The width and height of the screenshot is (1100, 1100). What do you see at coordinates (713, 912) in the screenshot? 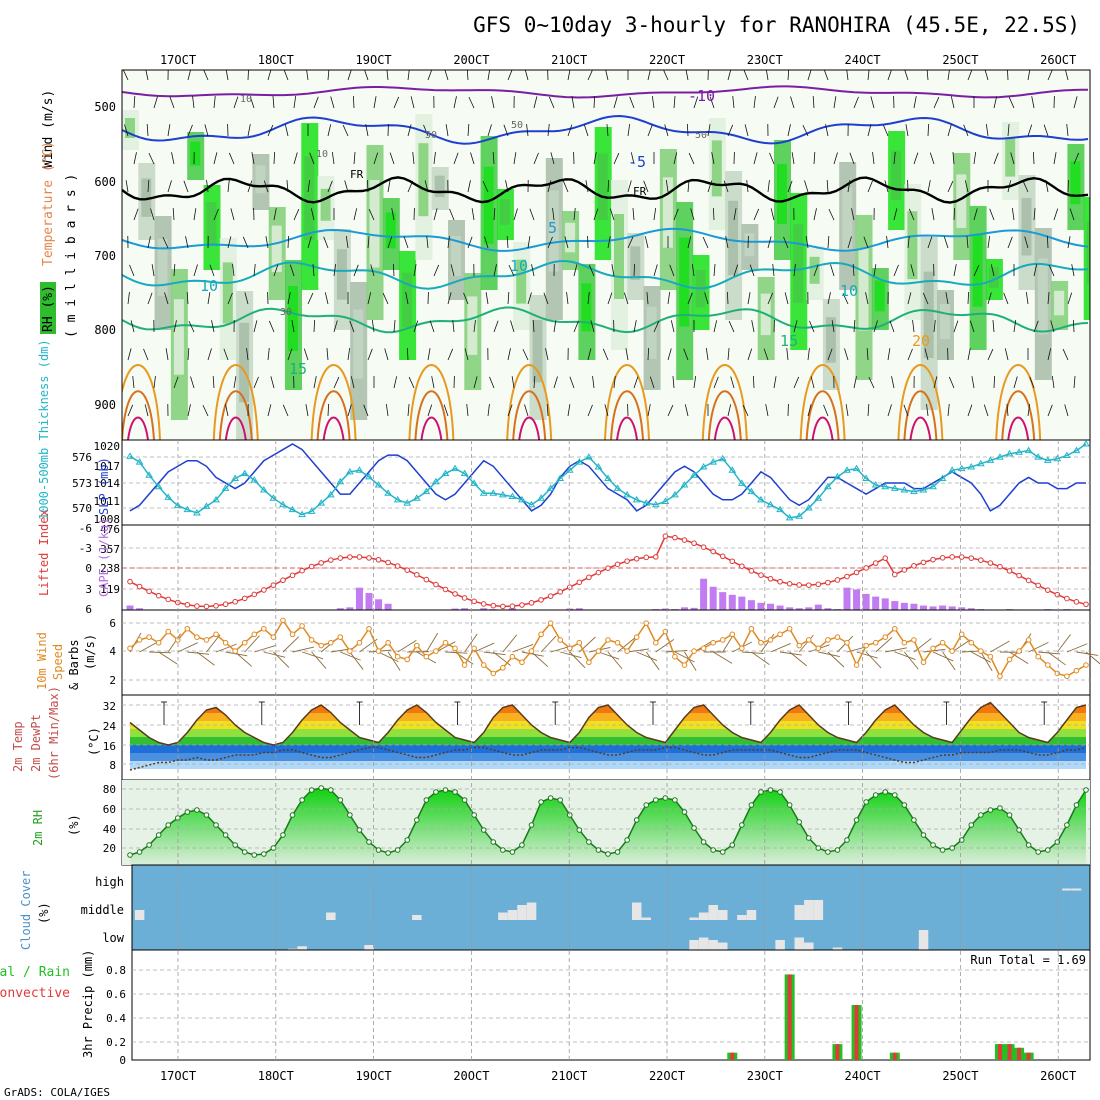
I see `middle-cloud-bar` at bounding box center [713, 912].